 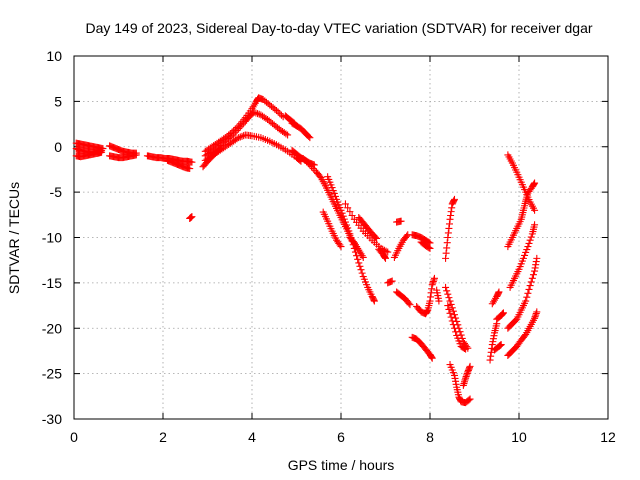 What do you see at coordinates (522, 293) in the screenshot?
I see `series-sat-ar` at bounding box center [522, 293].